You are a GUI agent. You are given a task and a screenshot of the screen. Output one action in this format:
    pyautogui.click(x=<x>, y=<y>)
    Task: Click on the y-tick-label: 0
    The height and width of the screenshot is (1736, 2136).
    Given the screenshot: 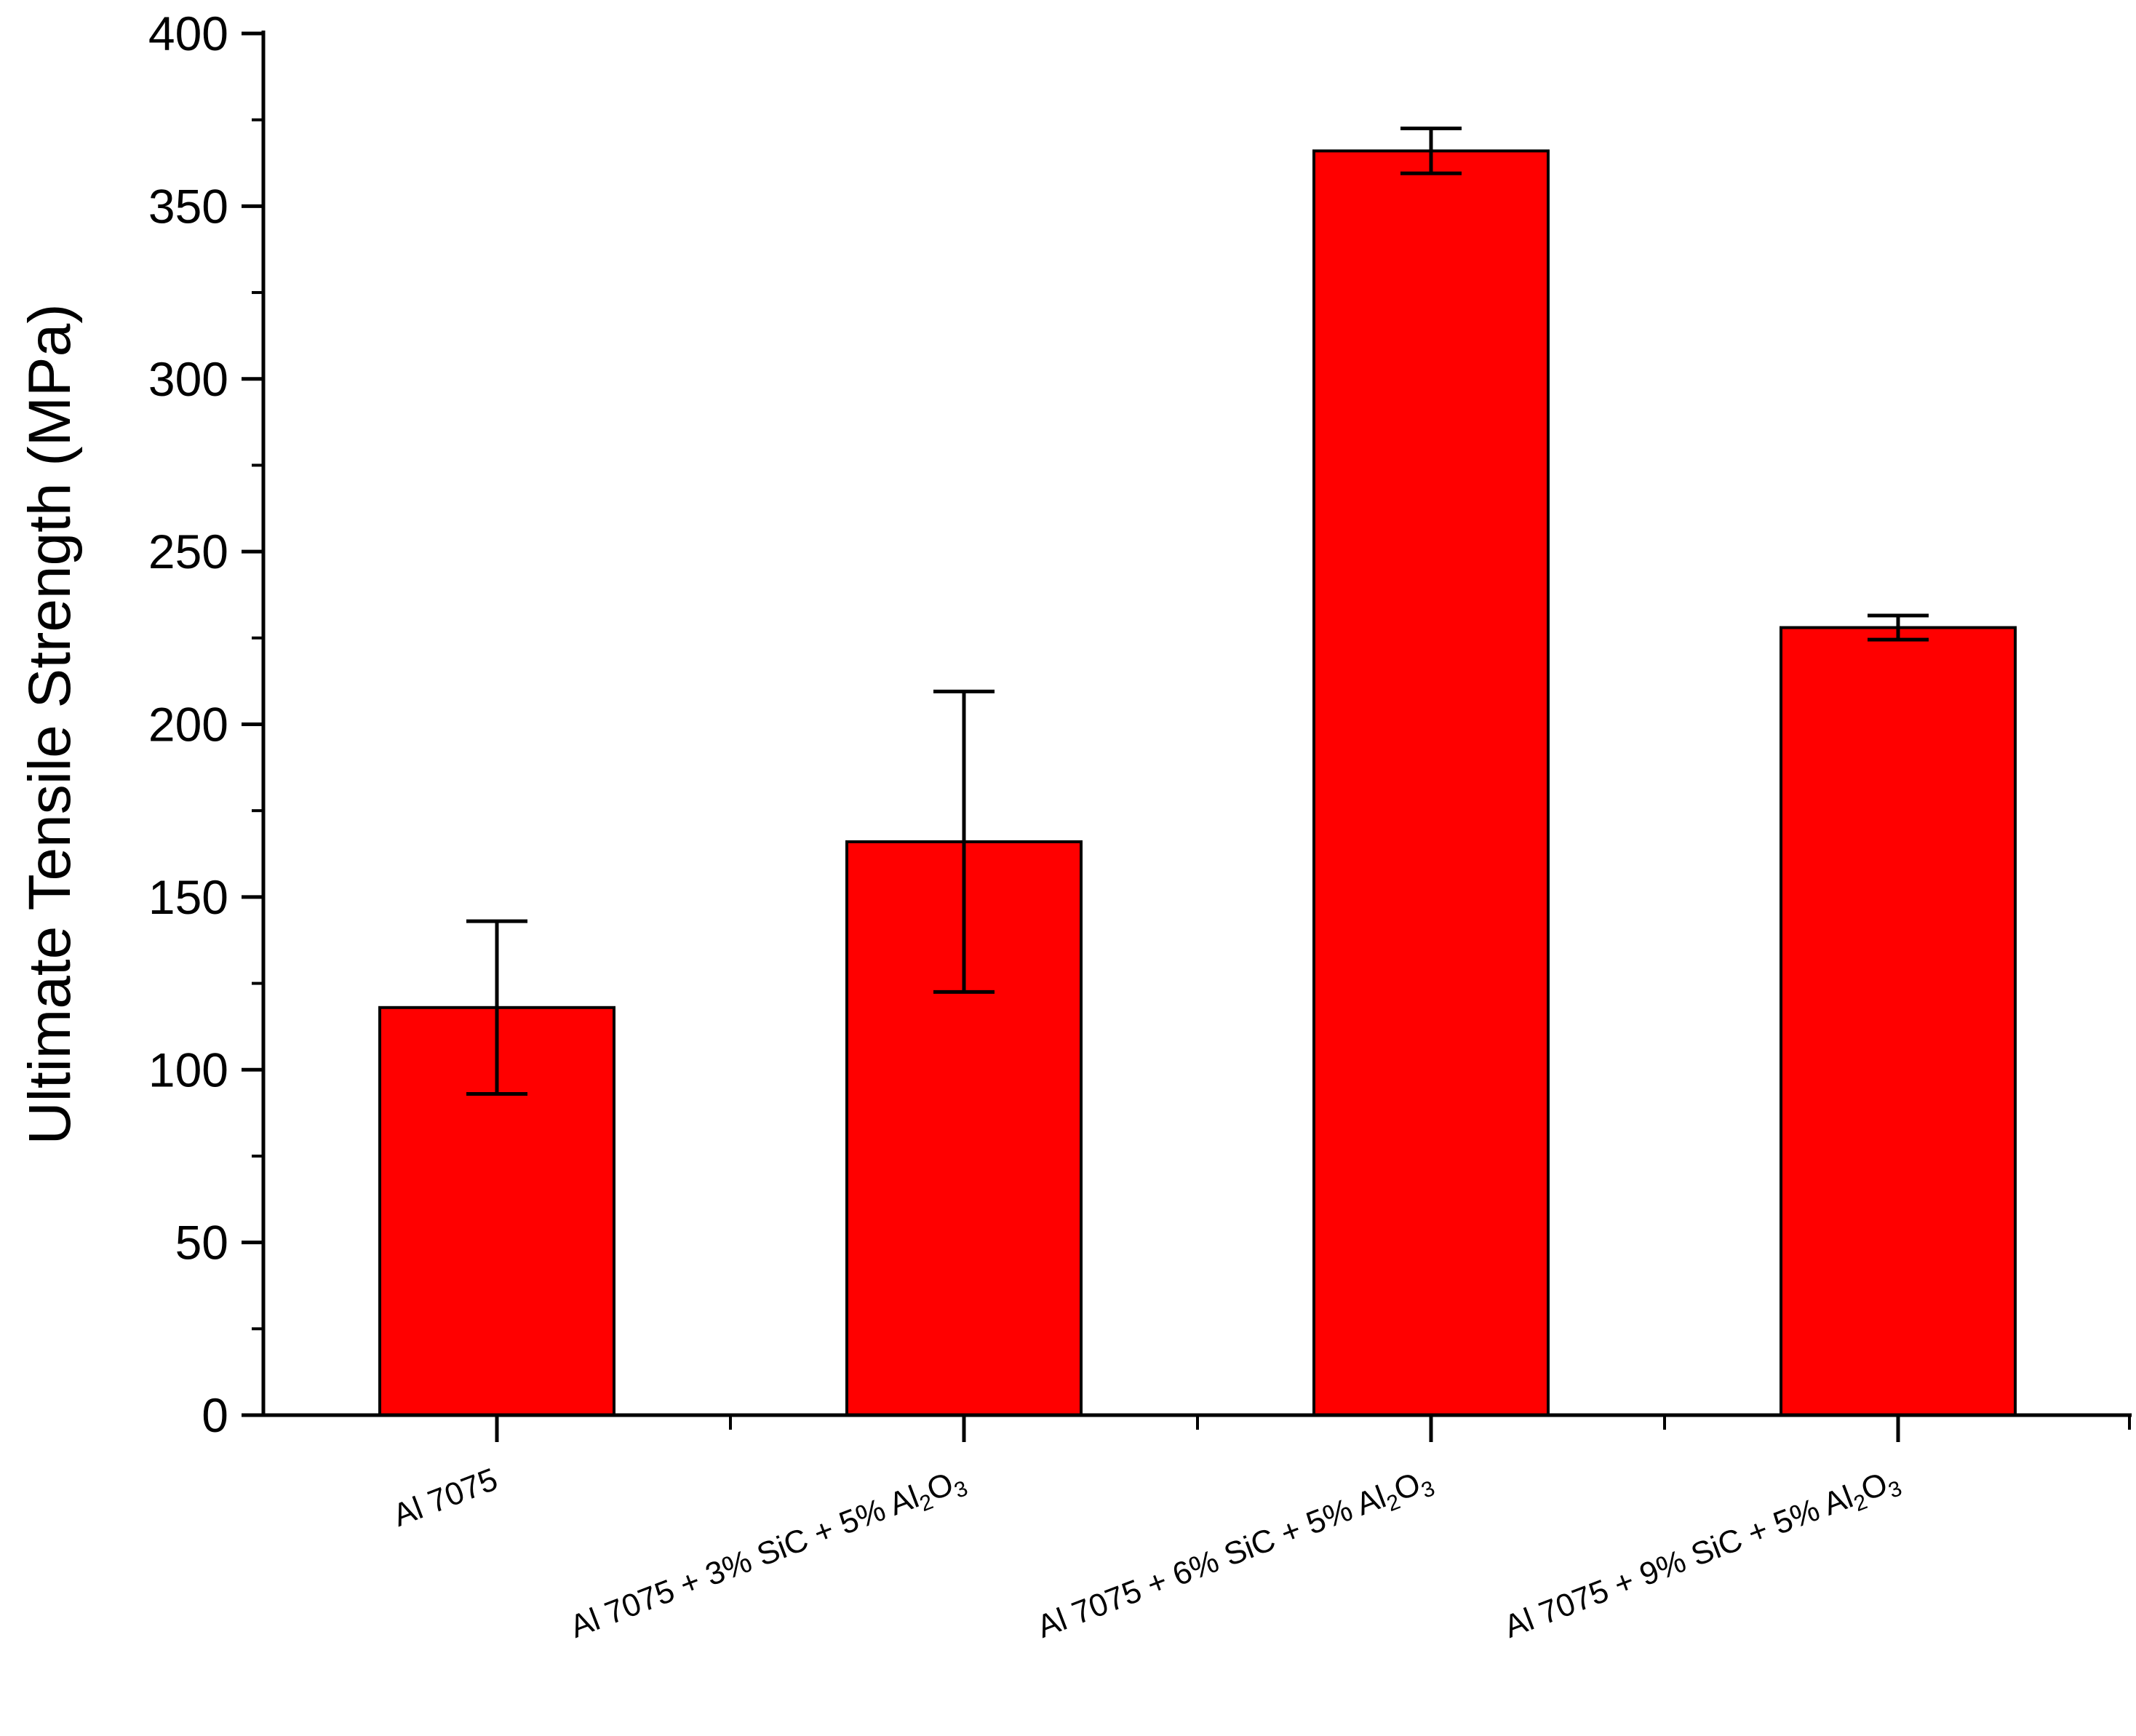 What is the action you would take?
    pyautogui.click(x=215, y=1415)
    